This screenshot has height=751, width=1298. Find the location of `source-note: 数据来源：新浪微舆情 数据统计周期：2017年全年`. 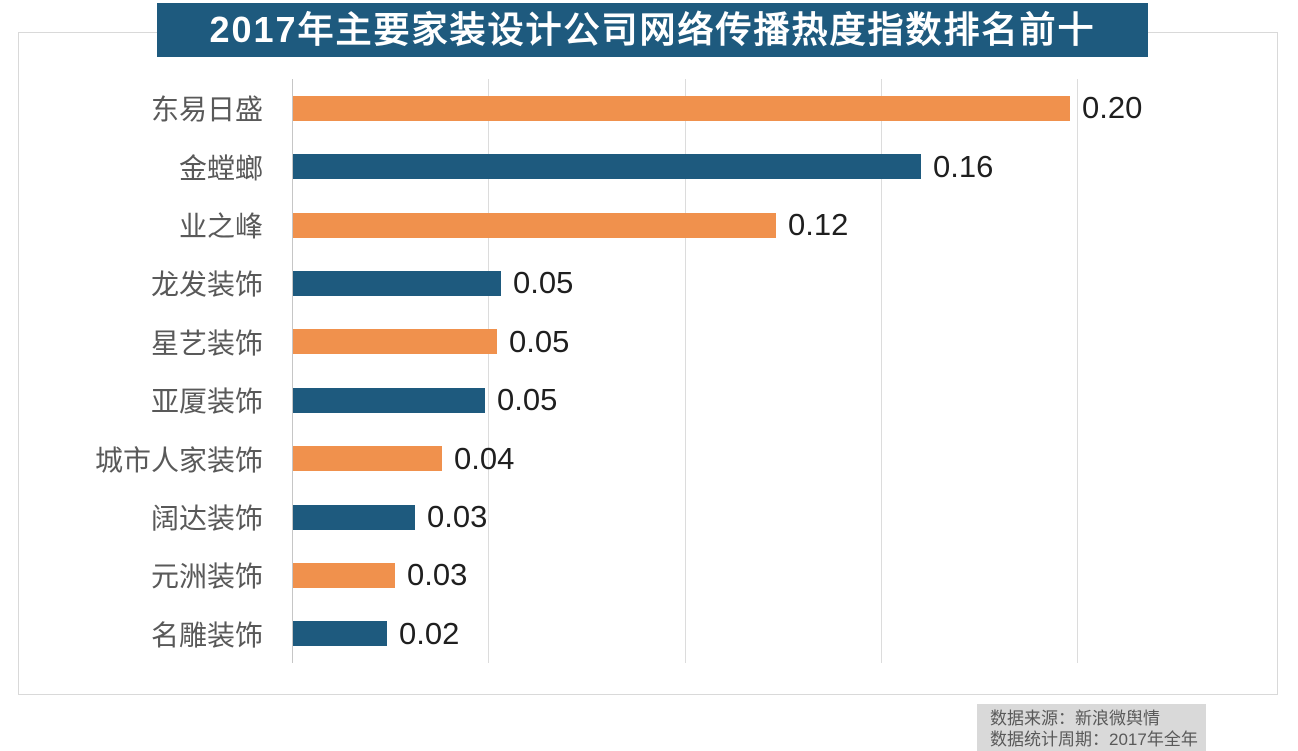

source-note: 数据来源：新浪微舆情 数据统计周期：2017年全年 is located at coordinates (1091, 727).